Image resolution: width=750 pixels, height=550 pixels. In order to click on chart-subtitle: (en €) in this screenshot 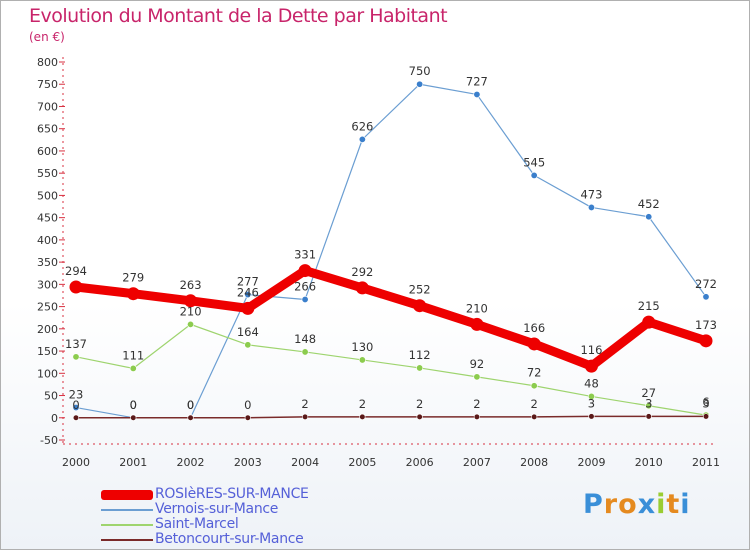, I will do `click(47, 37)`.